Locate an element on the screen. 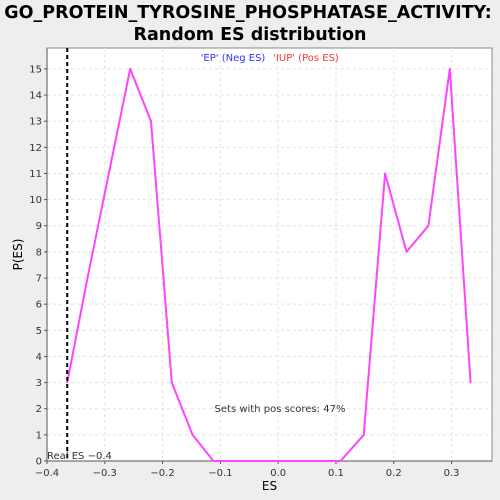  y-tick-label: 2 is located at coordinates (39, 409).